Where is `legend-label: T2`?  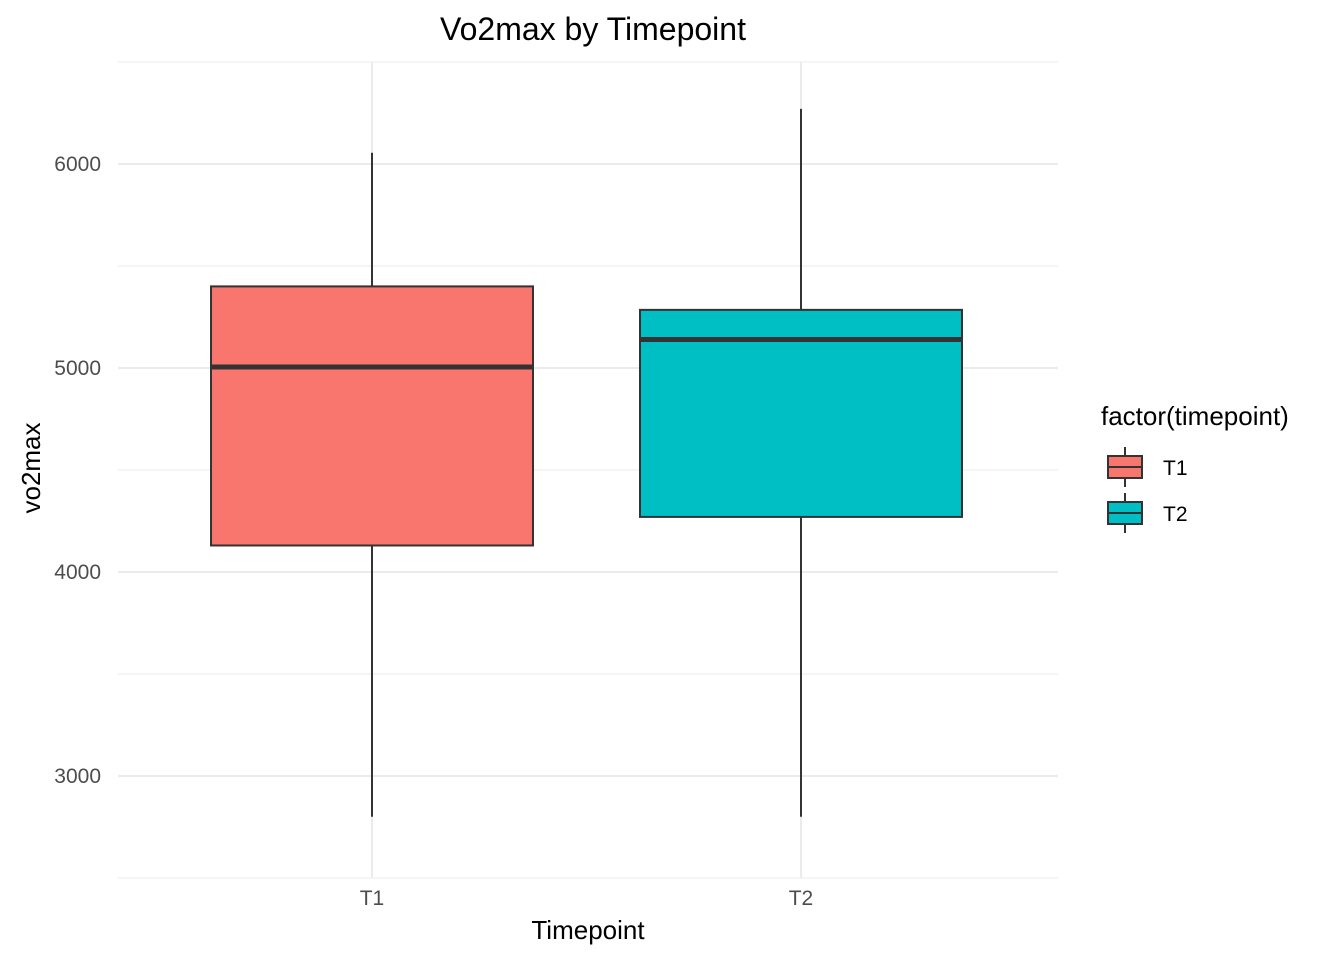 legend-label: T2 is located at coordinates (1175, 514).